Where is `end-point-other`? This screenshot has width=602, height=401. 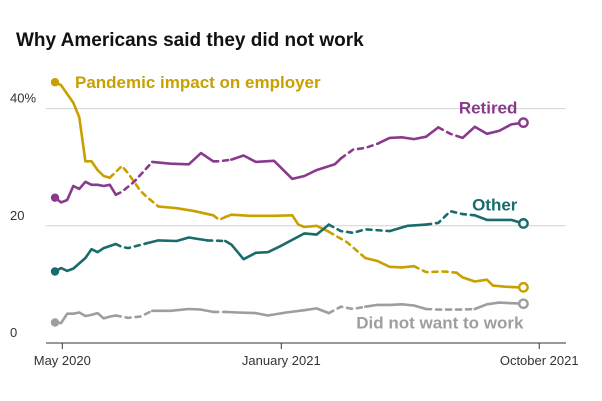
end-point-other is located at coordinates (523, 223).